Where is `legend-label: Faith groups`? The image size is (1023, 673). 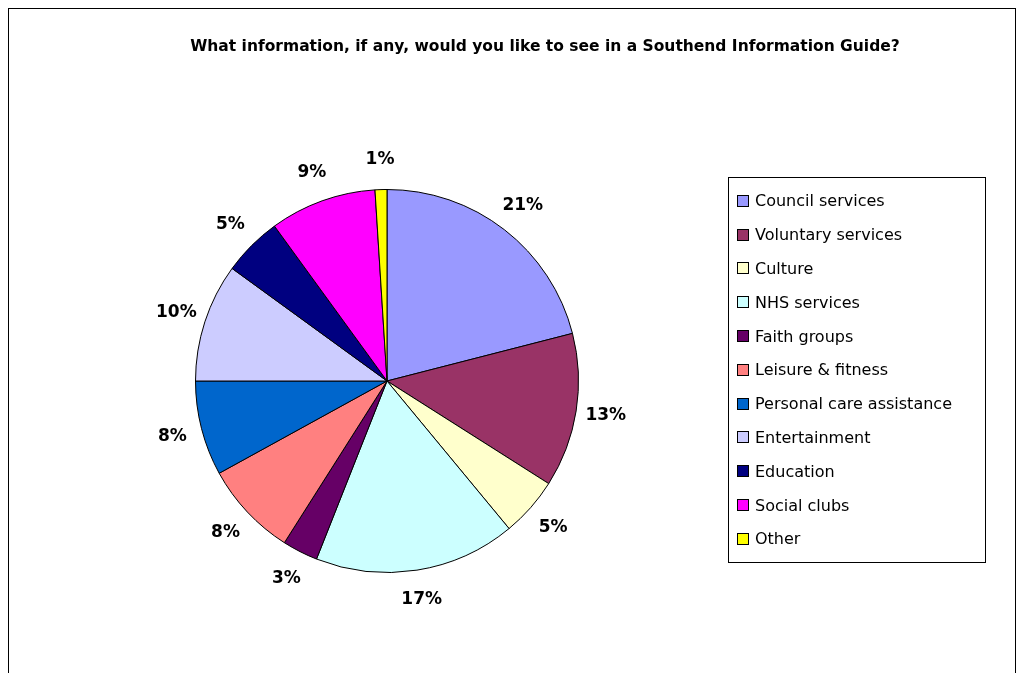
legend-label: Faith groups is located at coordinates (804, 336).